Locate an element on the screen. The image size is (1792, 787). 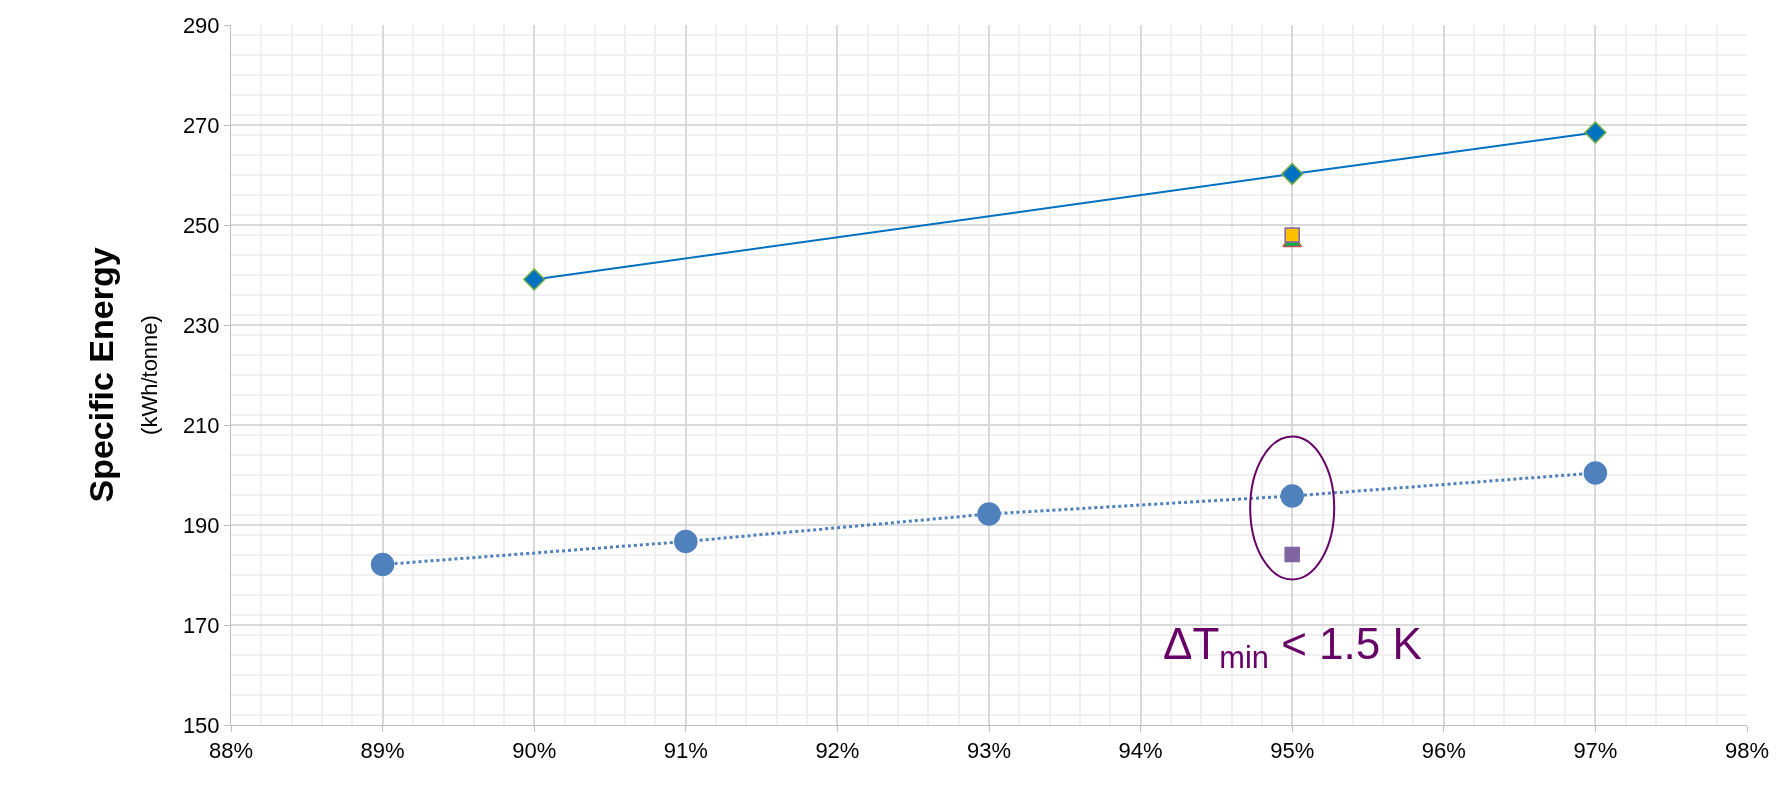
x-tick-label: 91% is located at coordinates (685, 751).